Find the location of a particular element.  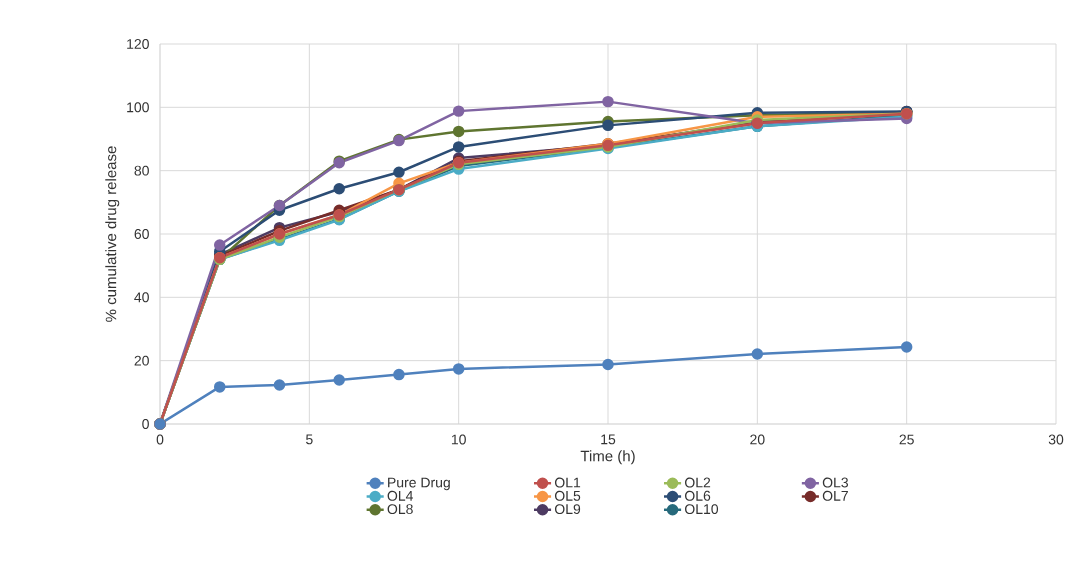

y-tick-label: 120 is located at coordinates (138, 44).